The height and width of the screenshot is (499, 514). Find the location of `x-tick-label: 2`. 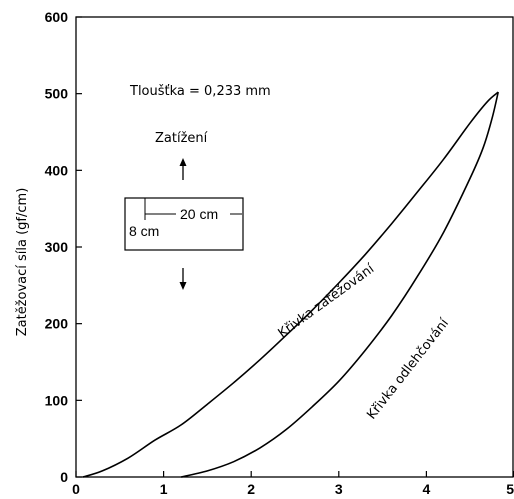

x-tick-label: 2 is located at coordinates (251, 489).